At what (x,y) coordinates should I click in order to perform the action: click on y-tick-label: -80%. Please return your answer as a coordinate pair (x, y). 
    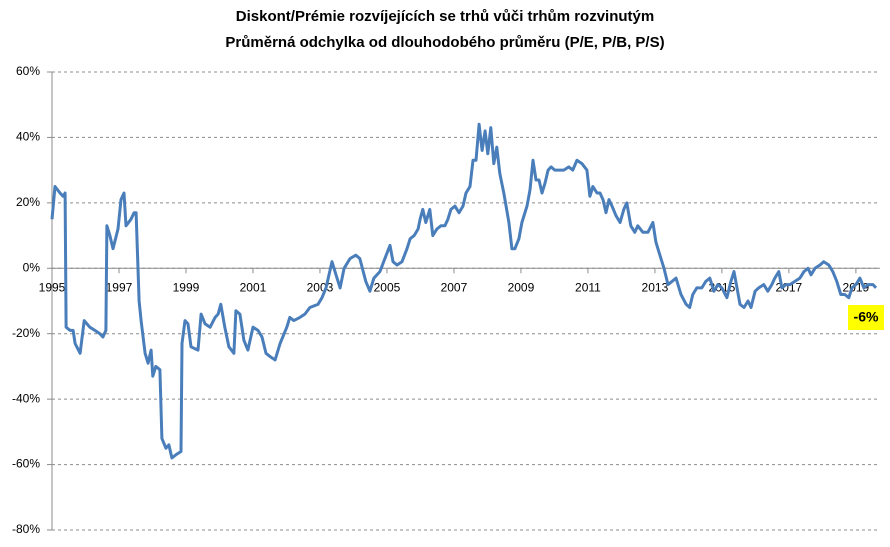
    Looking at the image, I should click on (26, 529).